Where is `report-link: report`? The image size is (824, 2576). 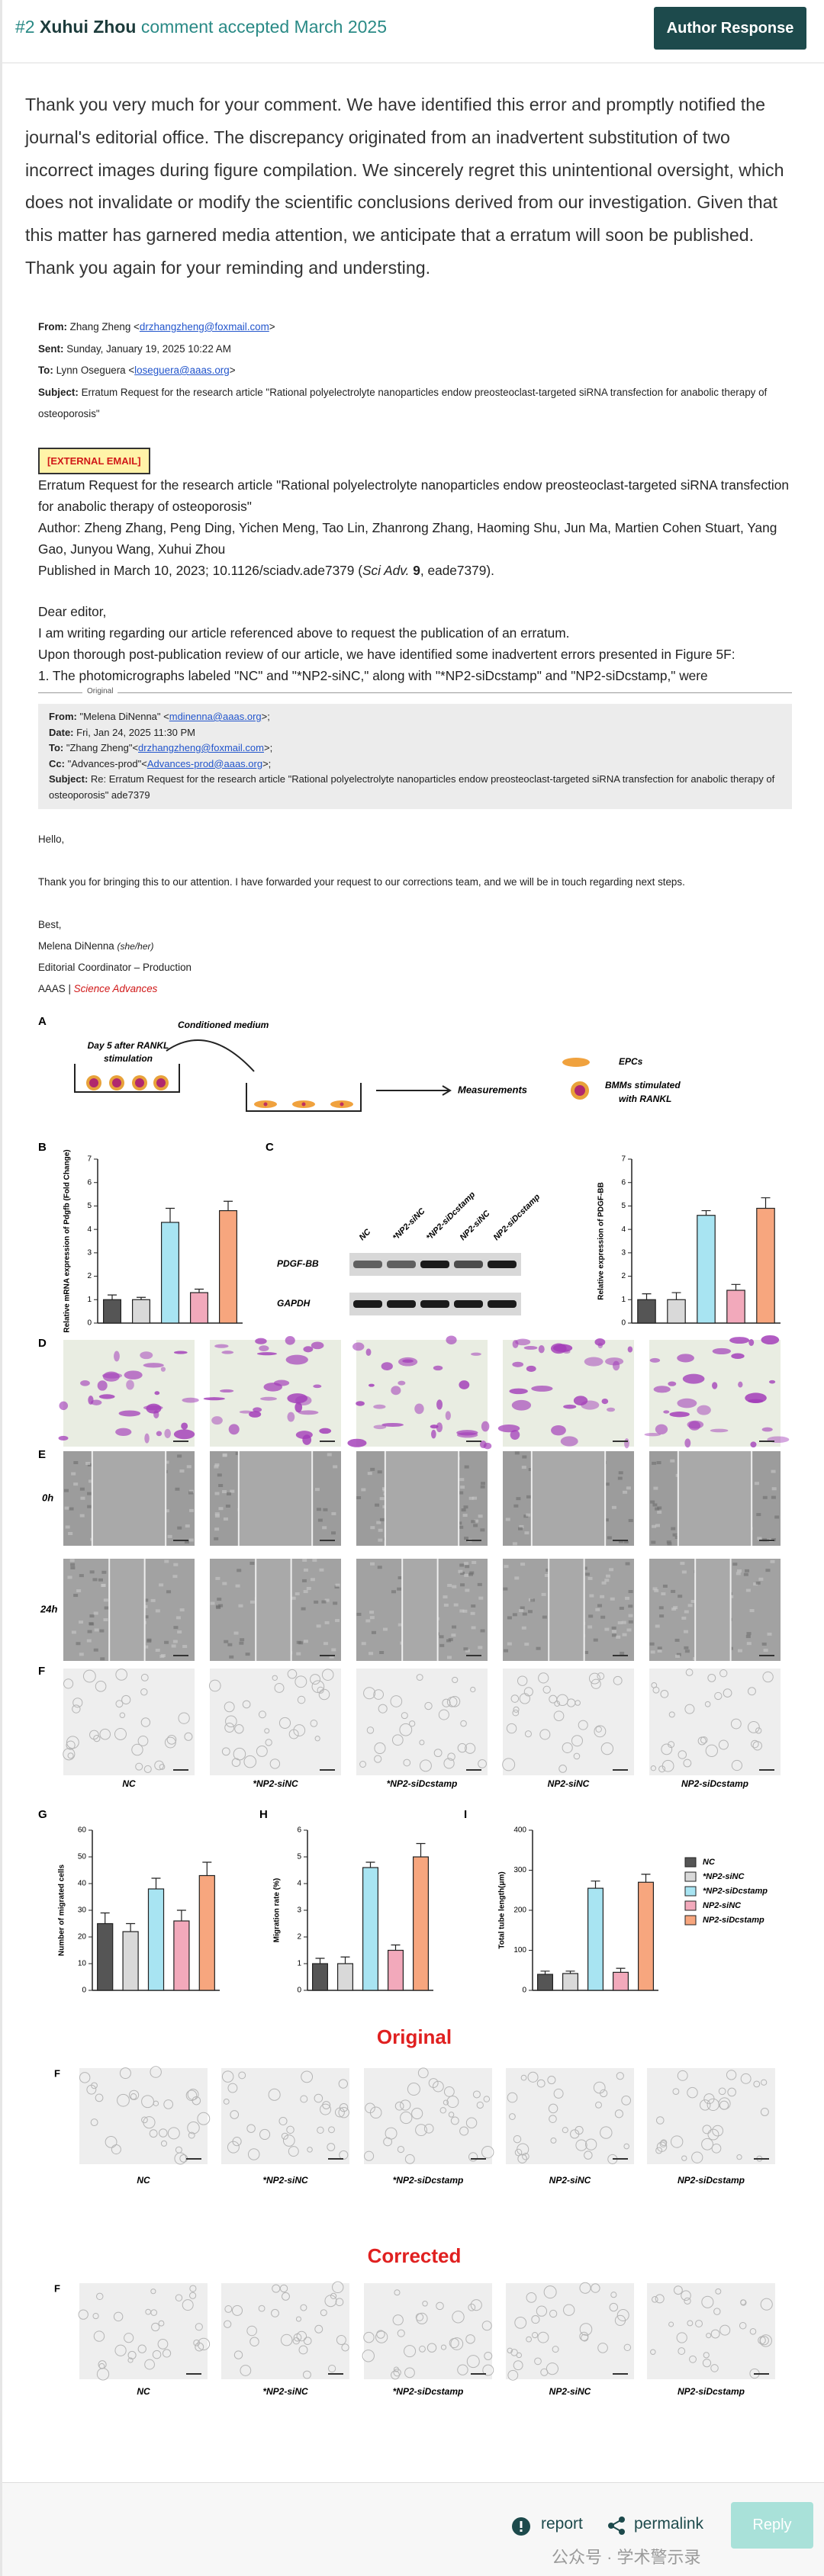 report-link: report is located at coordinates (562, 2524).